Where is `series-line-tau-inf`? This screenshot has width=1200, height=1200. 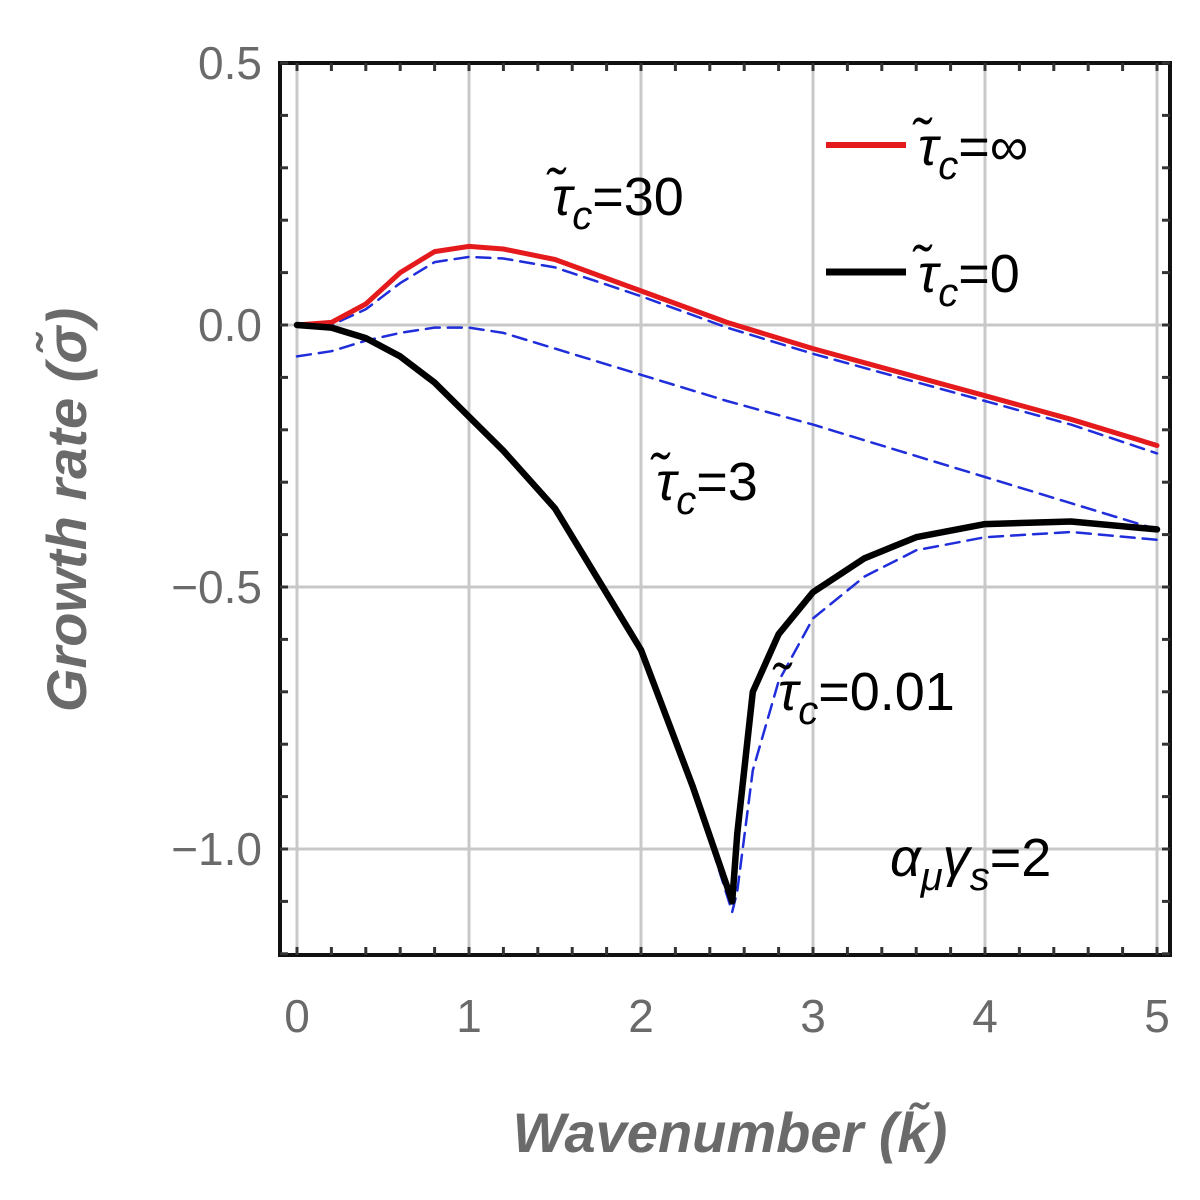
series-line-tau-inf is located at coordinates (727, 345).